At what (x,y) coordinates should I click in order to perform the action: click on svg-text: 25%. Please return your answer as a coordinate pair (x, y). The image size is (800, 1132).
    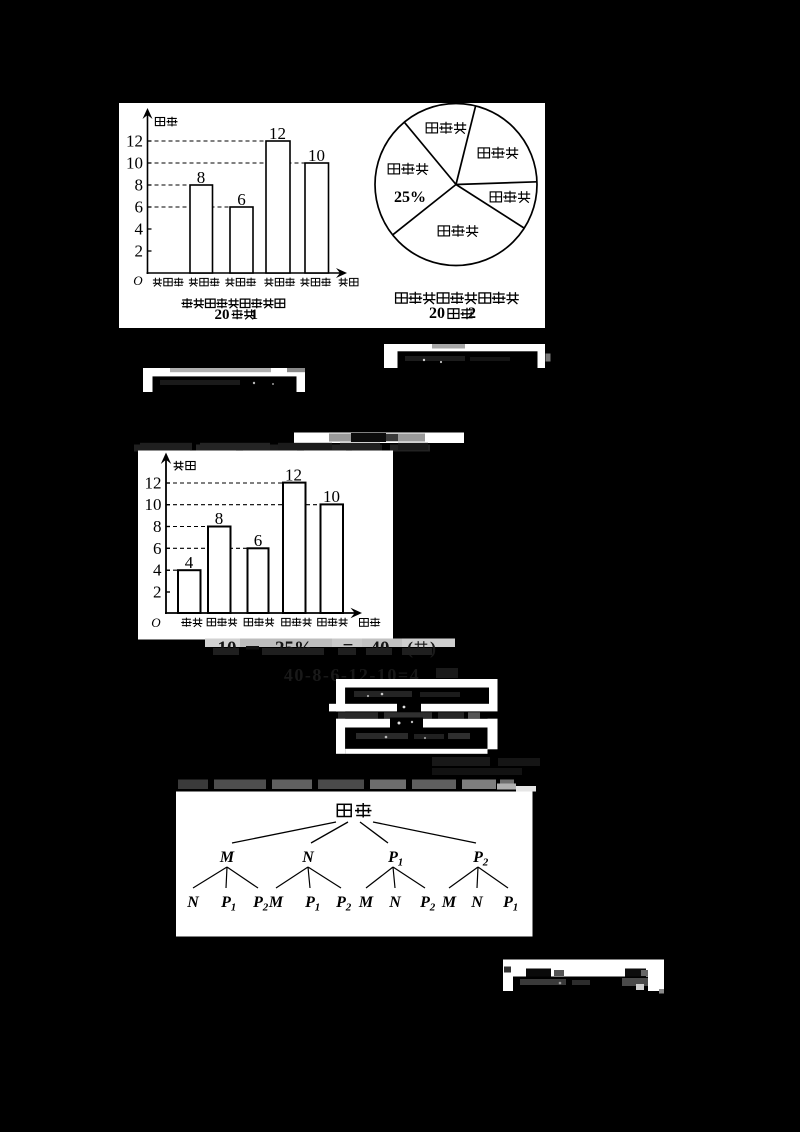
    Looking at the image, I should click on (410, 197).